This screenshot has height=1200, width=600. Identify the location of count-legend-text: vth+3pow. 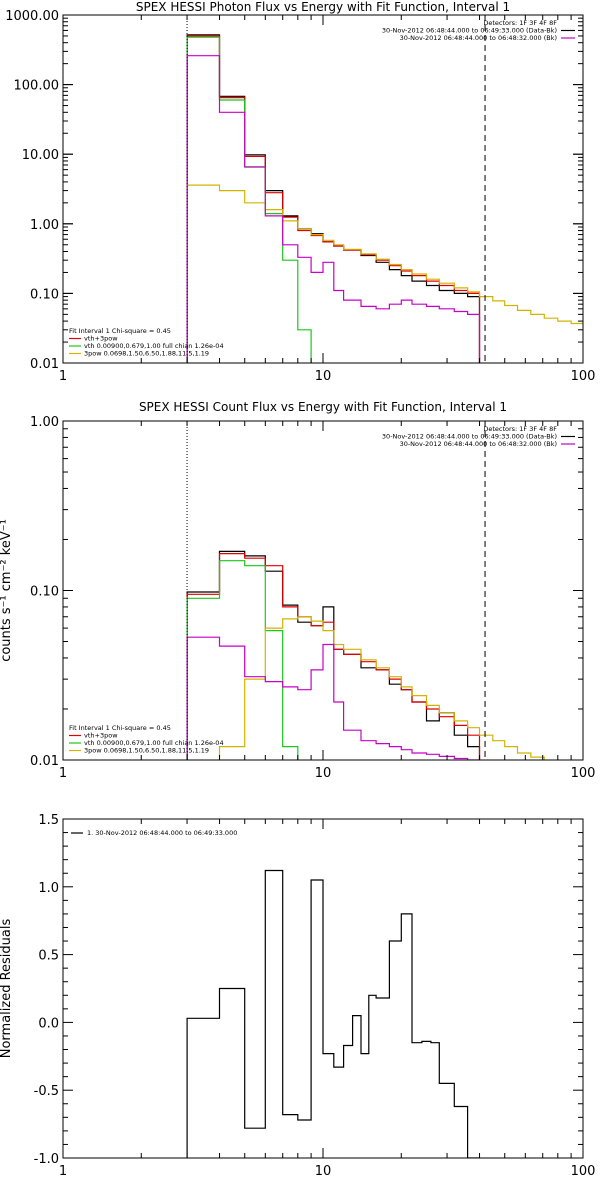
(101, 736).